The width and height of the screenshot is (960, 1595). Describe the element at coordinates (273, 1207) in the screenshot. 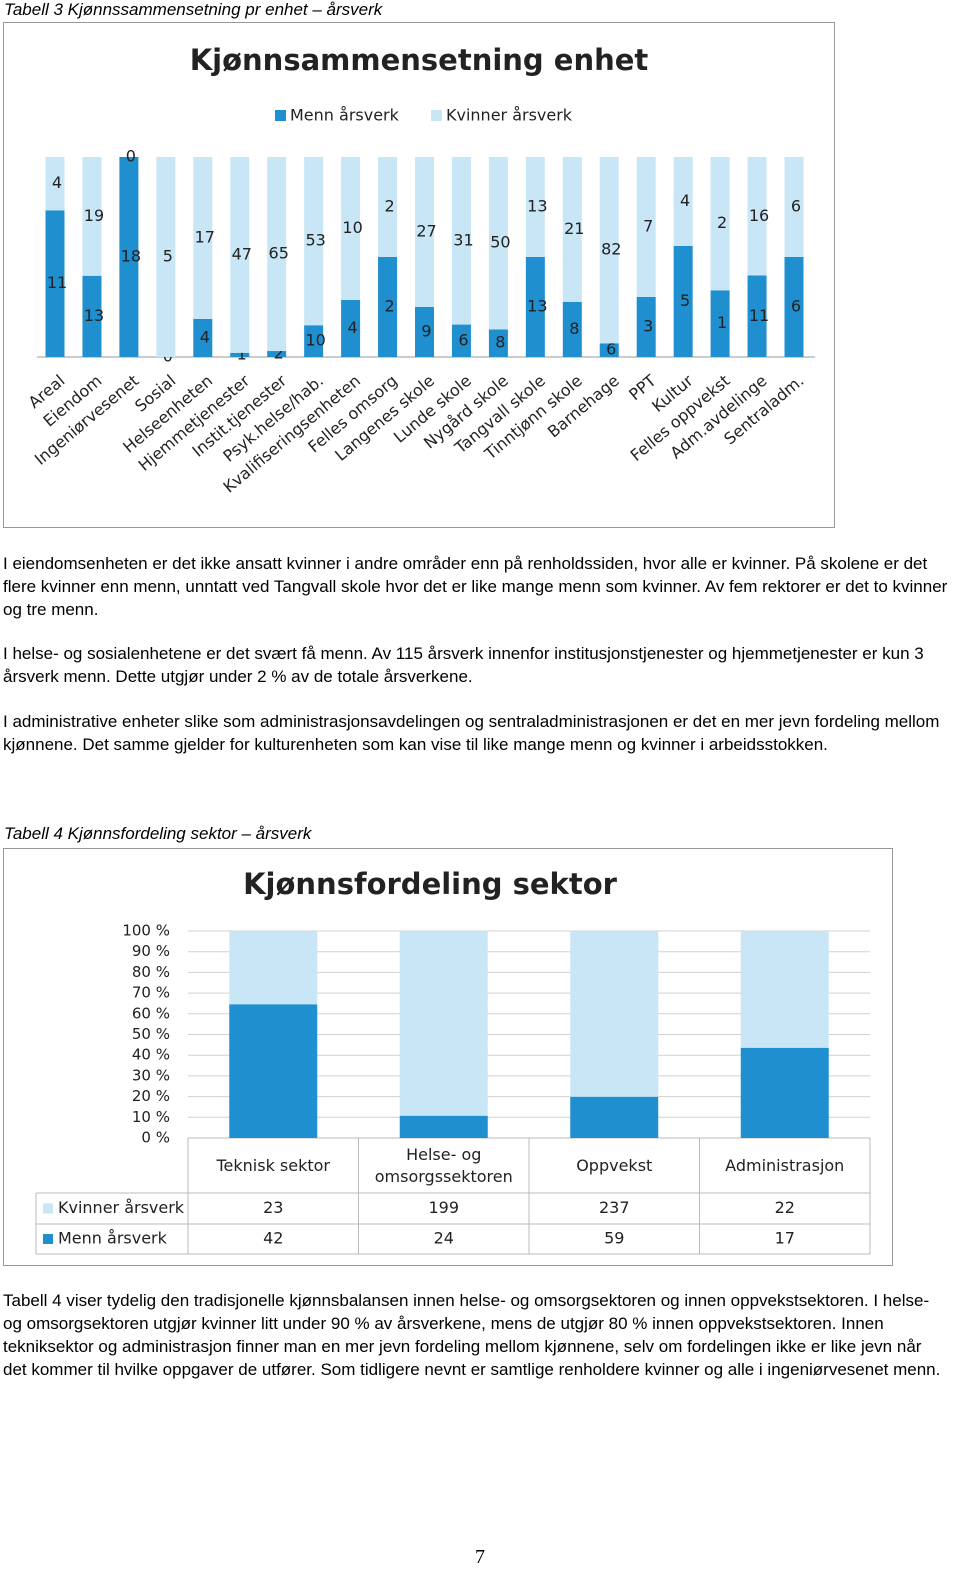

I see `table-value: 23` at that location.